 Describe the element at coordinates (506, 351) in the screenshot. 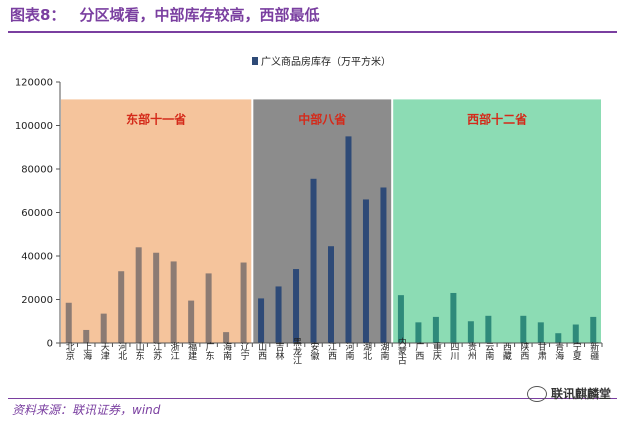

I see `x-tick-label: 西藏` at that location.